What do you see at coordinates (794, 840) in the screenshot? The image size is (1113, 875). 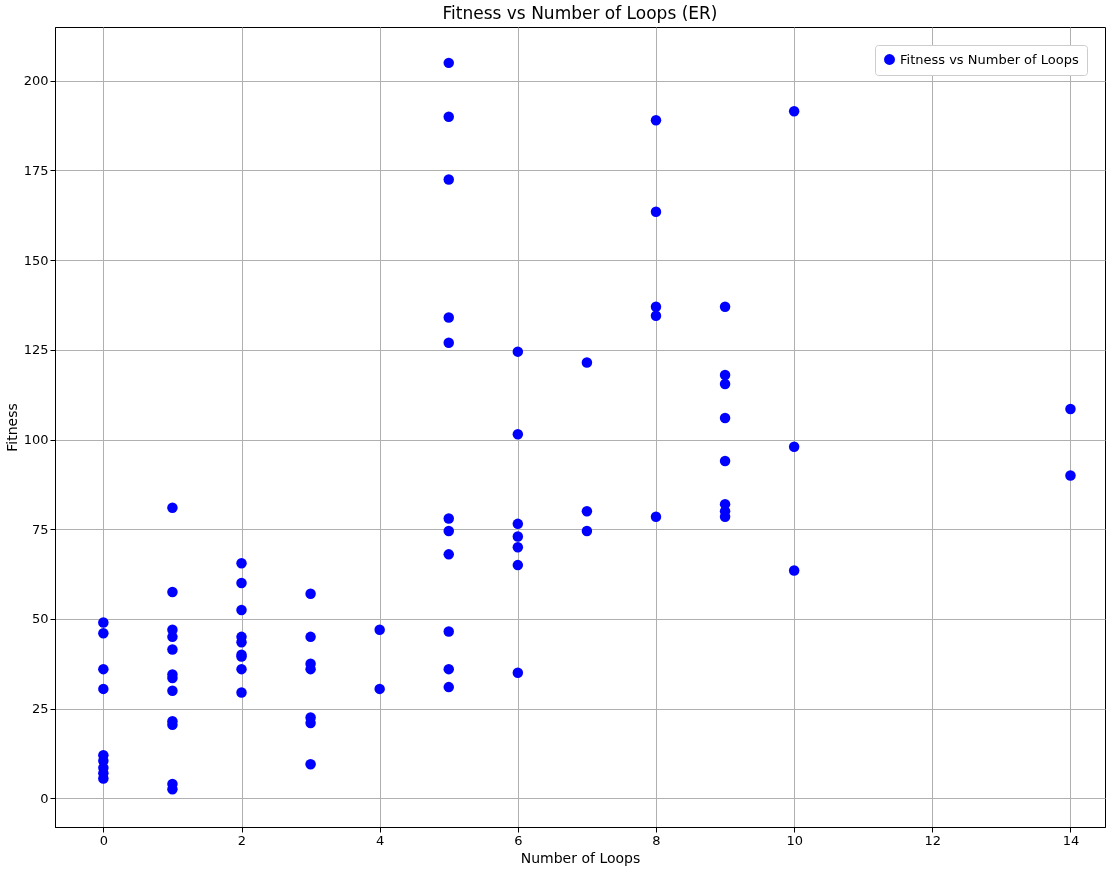 I see `x-tick-label: 10` at bounding box center [794, 840].